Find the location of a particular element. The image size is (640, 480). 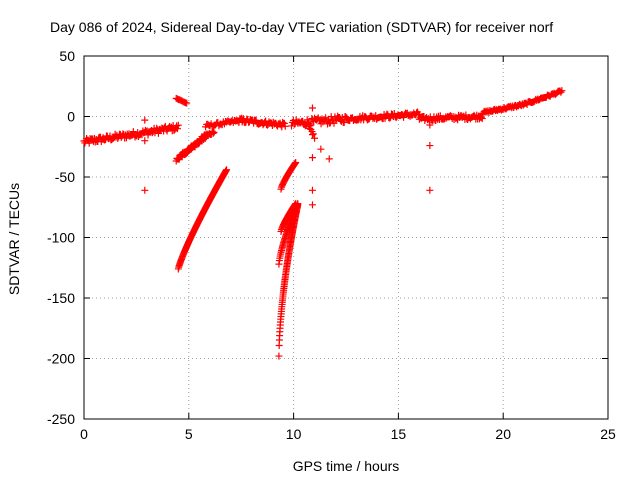

x-axis-label: GPS time / hours is located at coordinates (346, 466).